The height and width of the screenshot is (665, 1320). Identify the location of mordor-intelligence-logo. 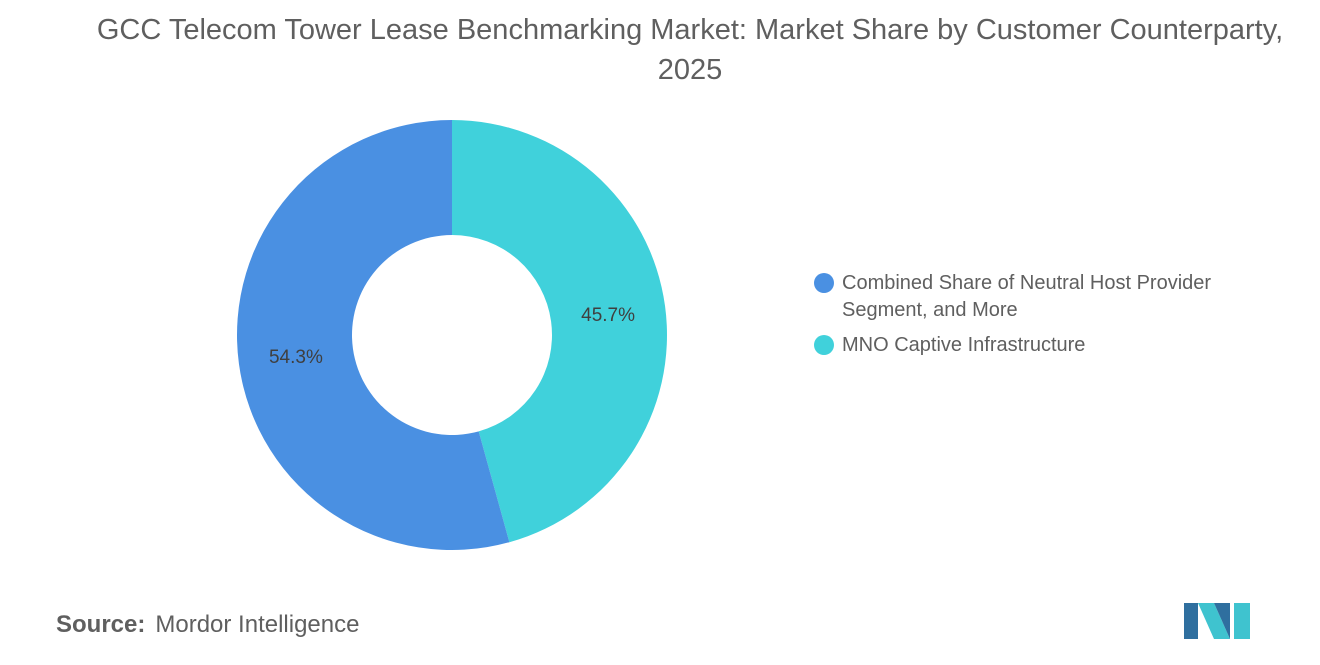
(1217, 621).